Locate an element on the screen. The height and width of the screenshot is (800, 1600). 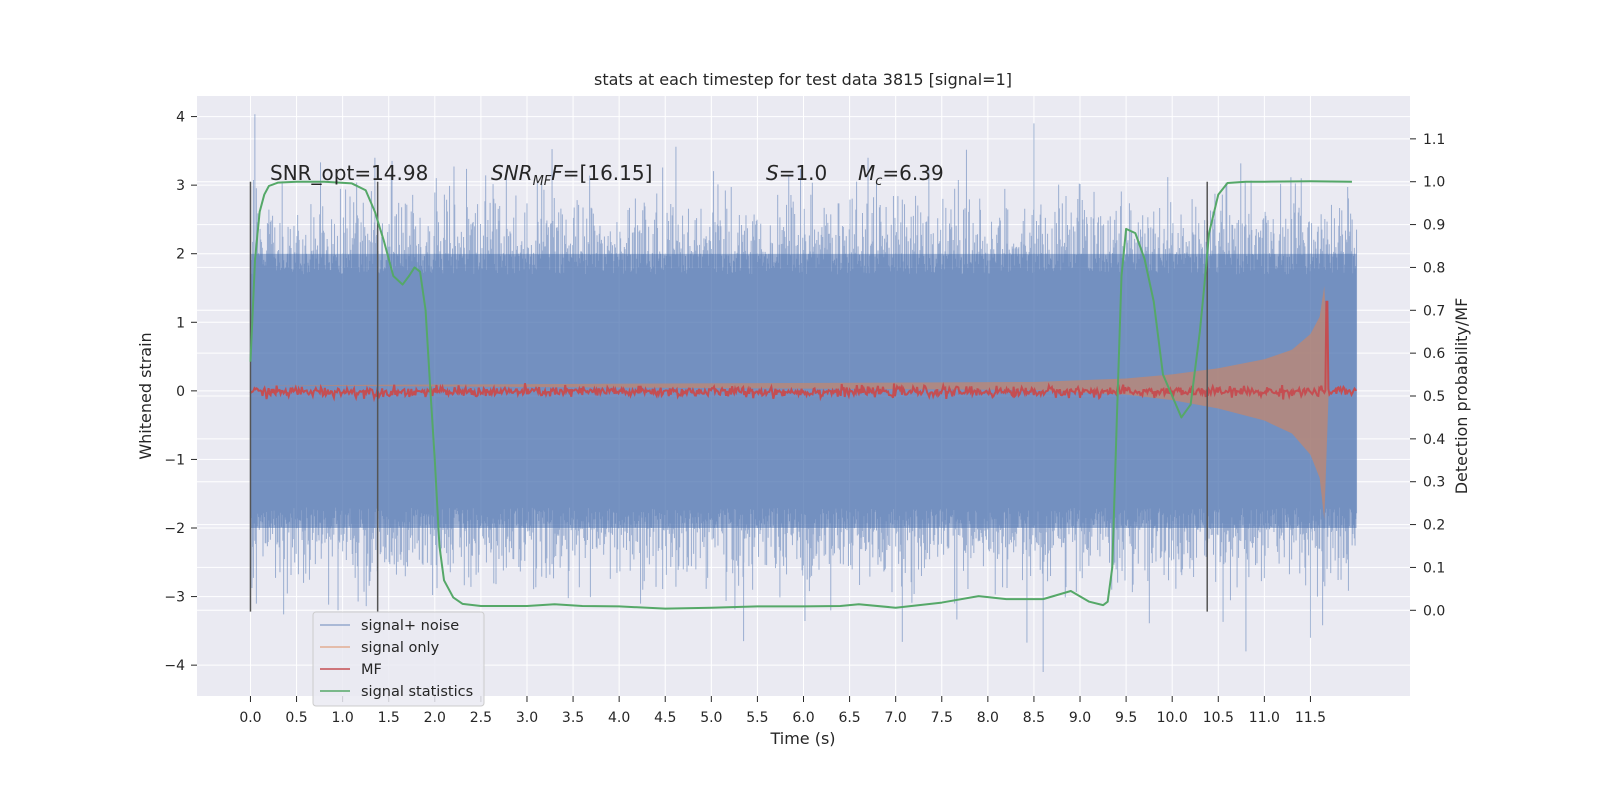
left-y-tick-label: 4 is located at coordinates (180, 118).